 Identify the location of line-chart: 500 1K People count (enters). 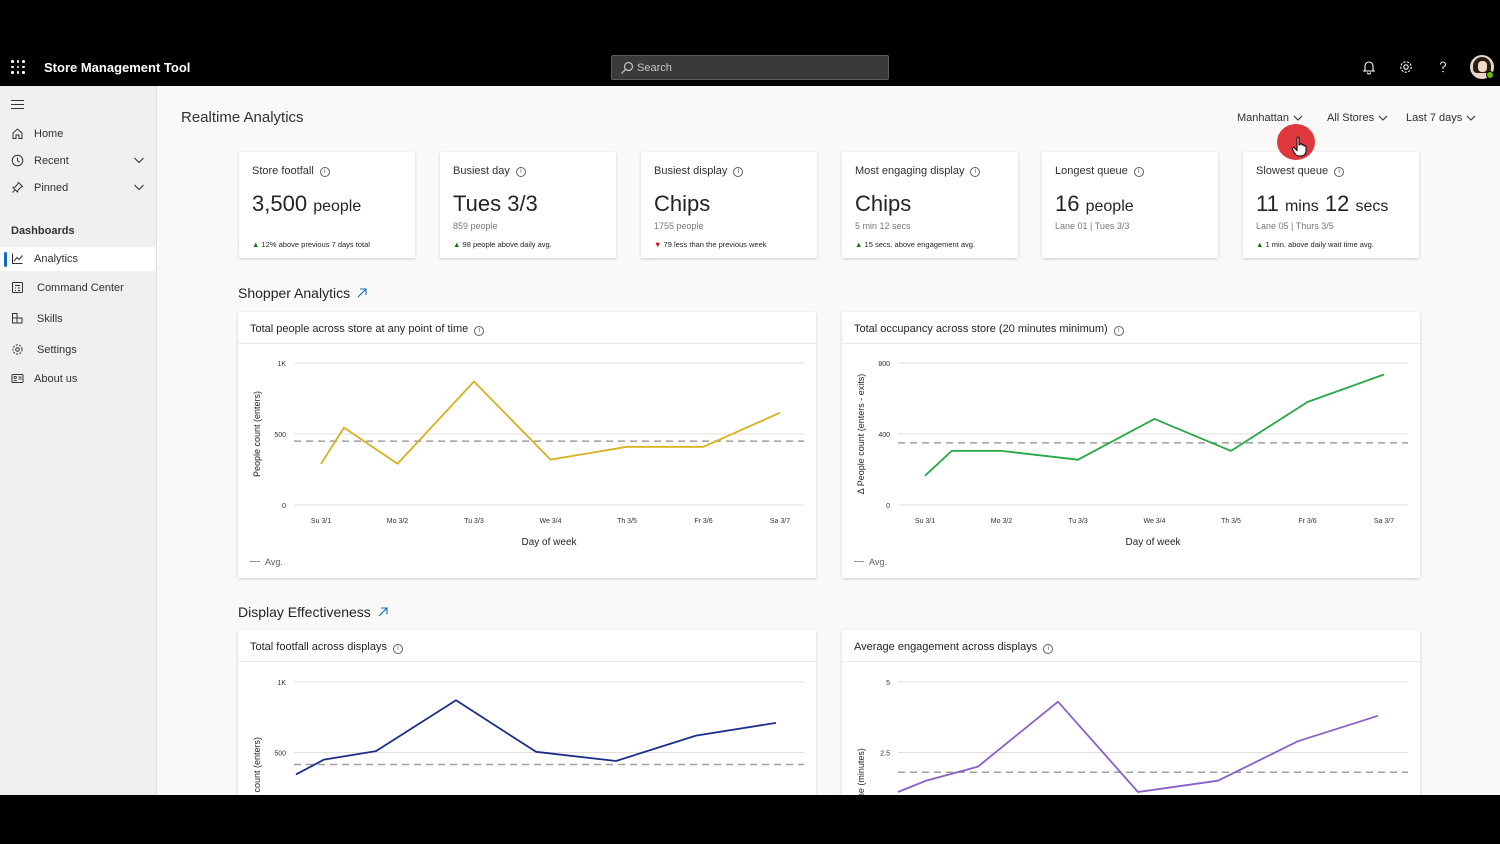
(528, 737).